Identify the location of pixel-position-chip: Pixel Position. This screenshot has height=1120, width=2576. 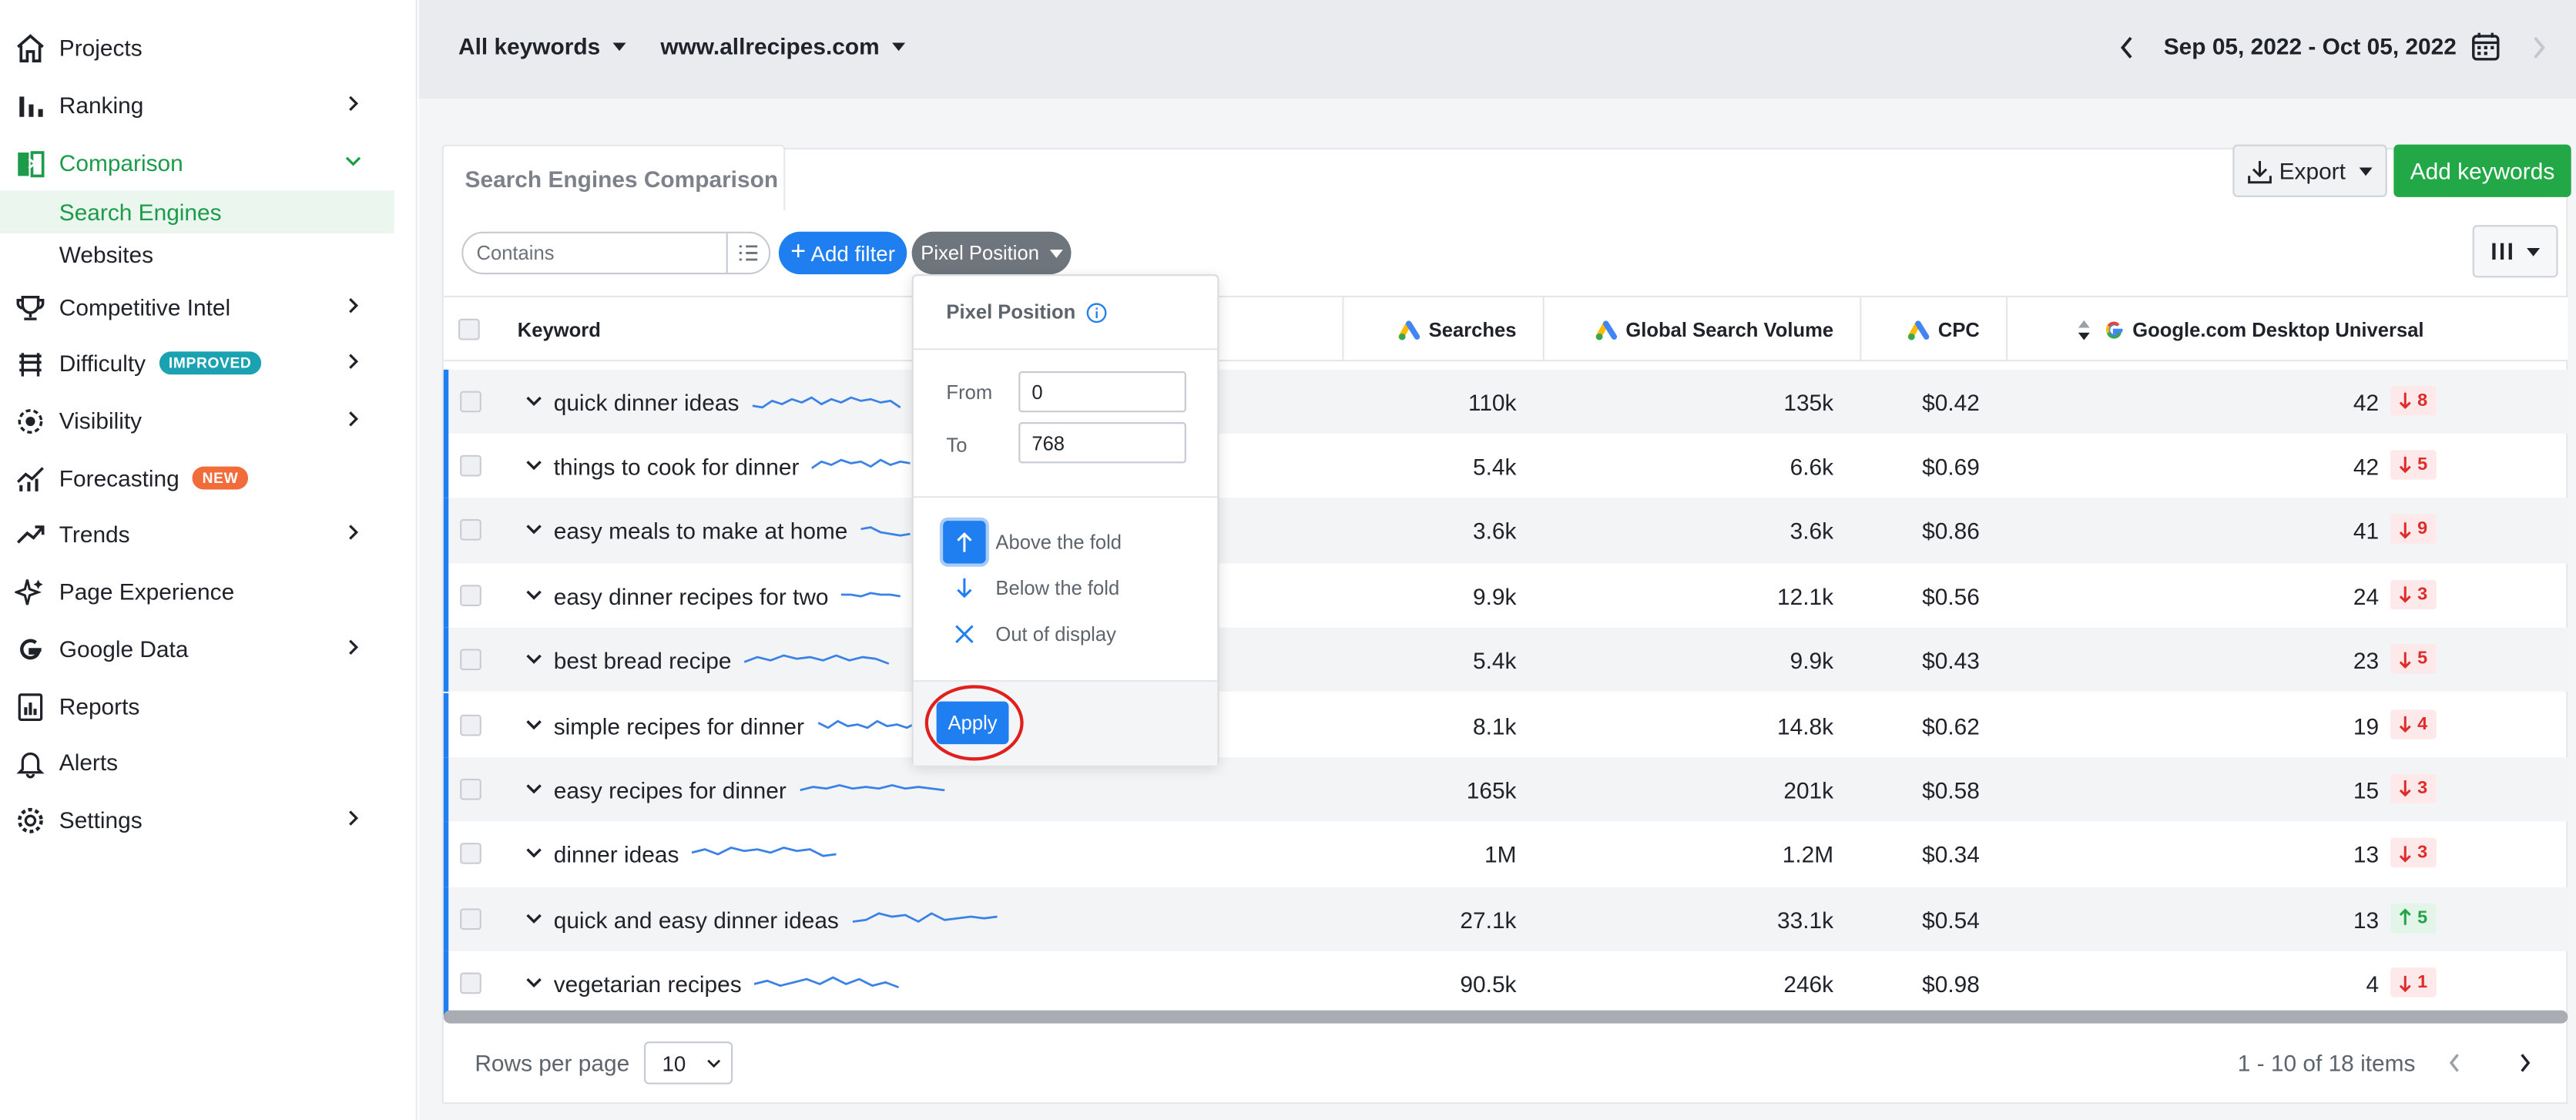
(991, 253).